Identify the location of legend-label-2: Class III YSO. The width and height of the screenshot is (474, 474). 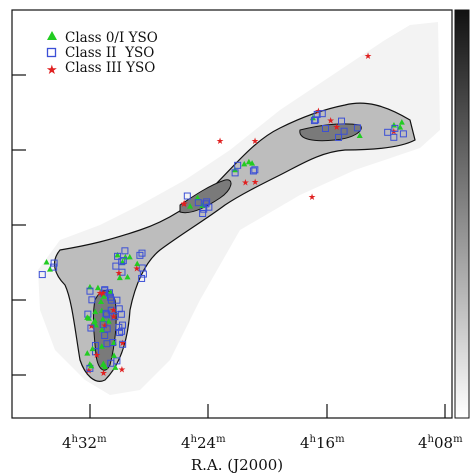
(110, 68).